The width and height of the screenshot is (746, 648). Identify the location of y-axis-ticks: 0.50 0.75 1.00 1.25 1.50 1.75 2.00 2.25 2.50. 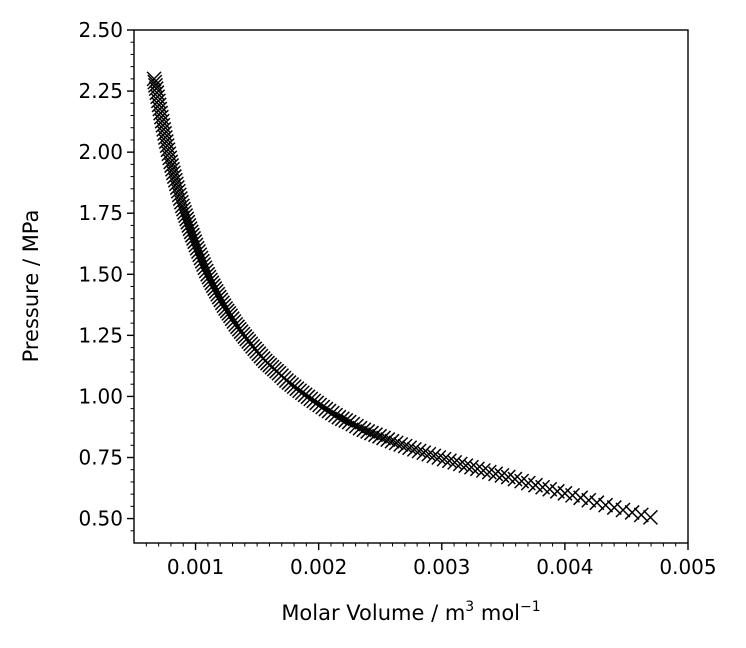
(106, 274).